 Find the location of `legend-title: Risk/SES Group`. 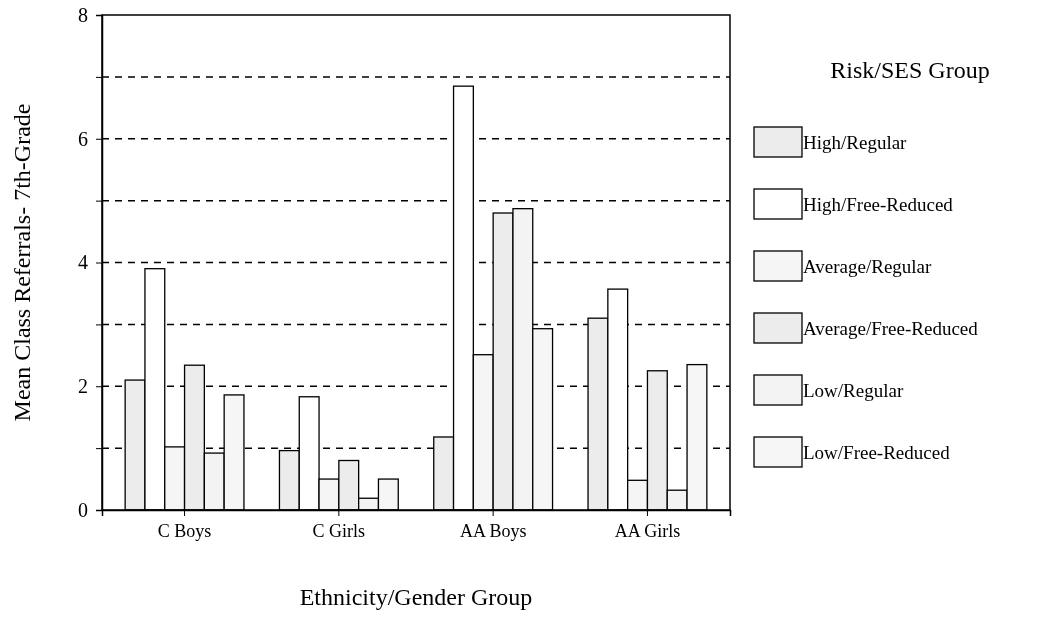

legend-title: Risk/SES Group is located at coordinates (910, 70).